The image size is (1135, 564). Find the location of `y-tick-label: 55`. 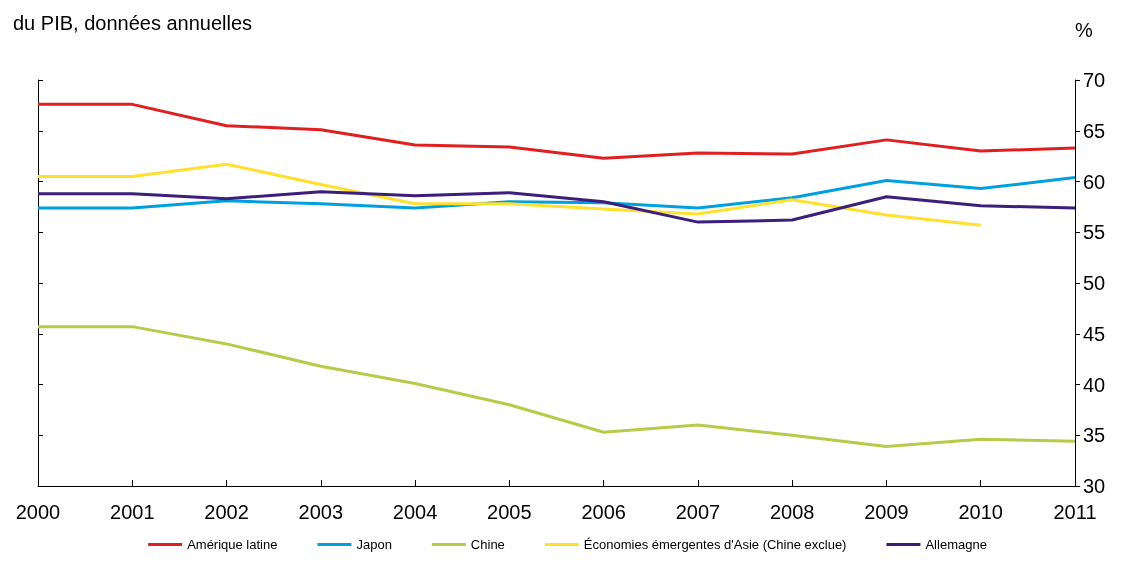

y-tick-label: 55 is located at coordinates (1094, 232).